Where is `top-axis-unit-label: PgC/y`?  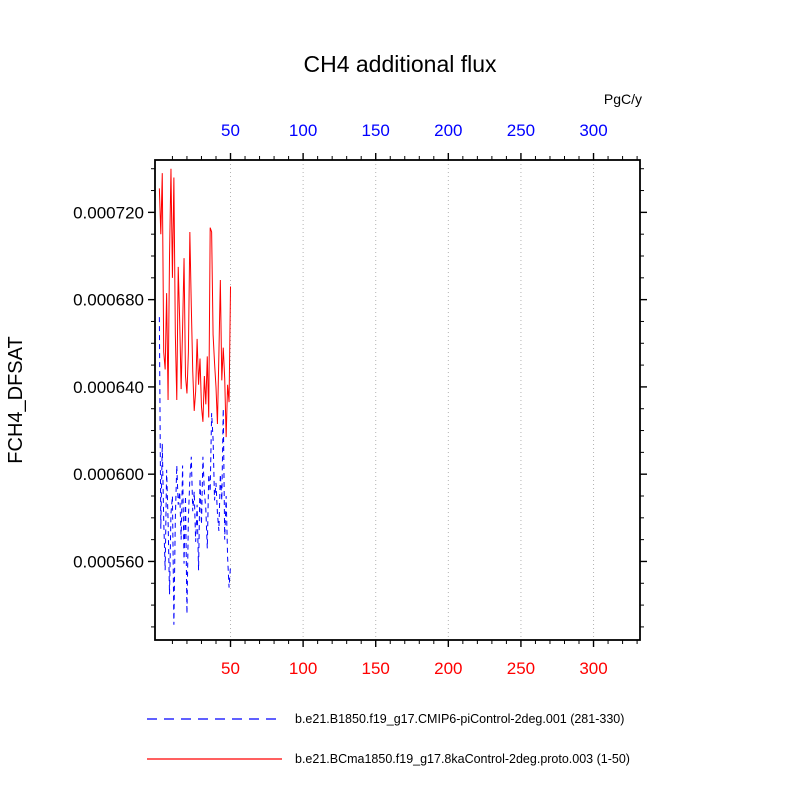 top-axis-unit-label: PgC/y is located at coordinates (623, 99).